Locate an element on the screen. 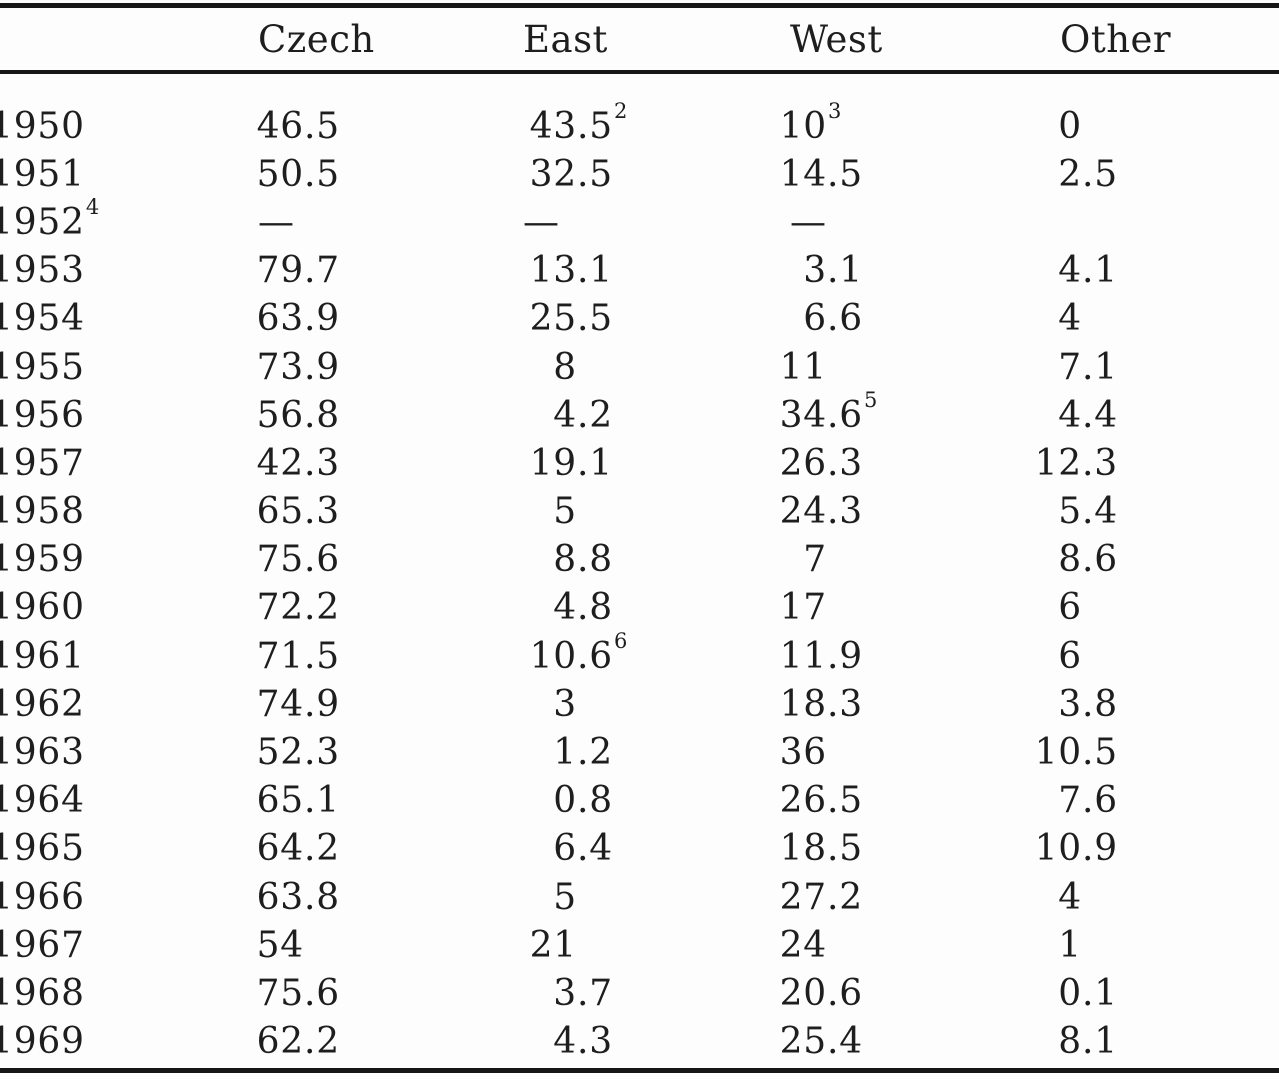 The image size is (1279, 1079). value-cell: 6.6 is located at coordinates (770, 319).